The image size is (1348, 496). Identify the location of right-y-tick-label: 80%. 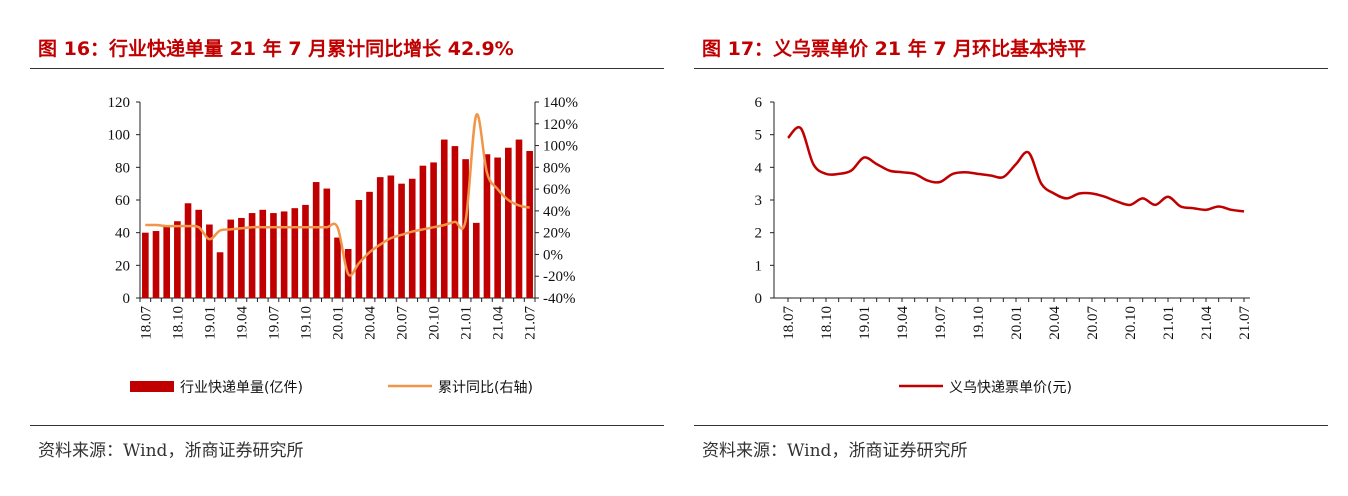
(557, 168).